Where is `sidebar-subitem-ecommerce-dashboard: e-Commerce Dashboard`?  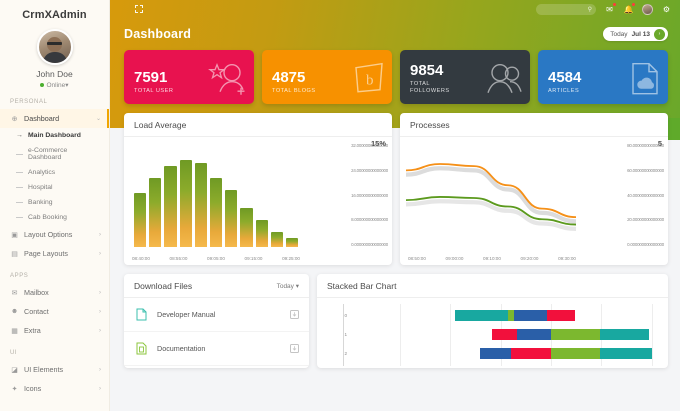
sidebar-subitem-ecommerce-dashboard: e-Commerce Dashboard is located at coordinates (54, 154).